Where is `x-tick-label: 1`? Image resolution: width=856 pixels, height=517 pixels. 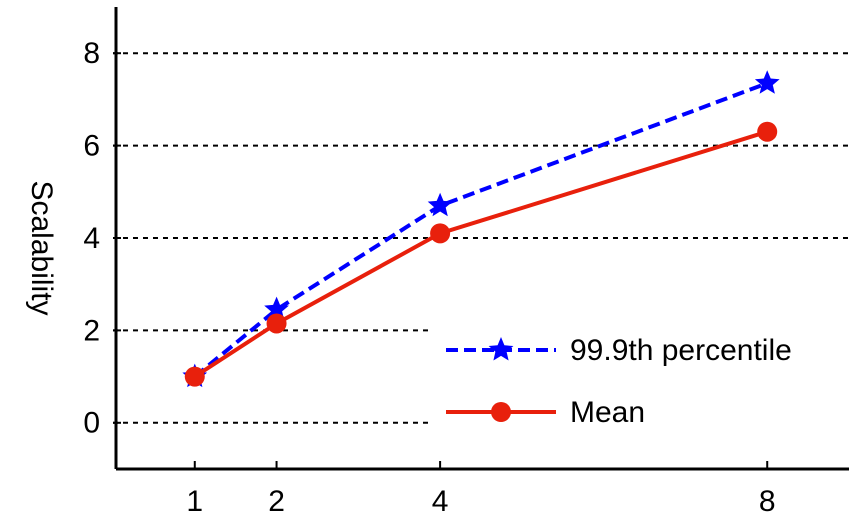 x-tick-label: 1 is located at coordinates (194, 501).